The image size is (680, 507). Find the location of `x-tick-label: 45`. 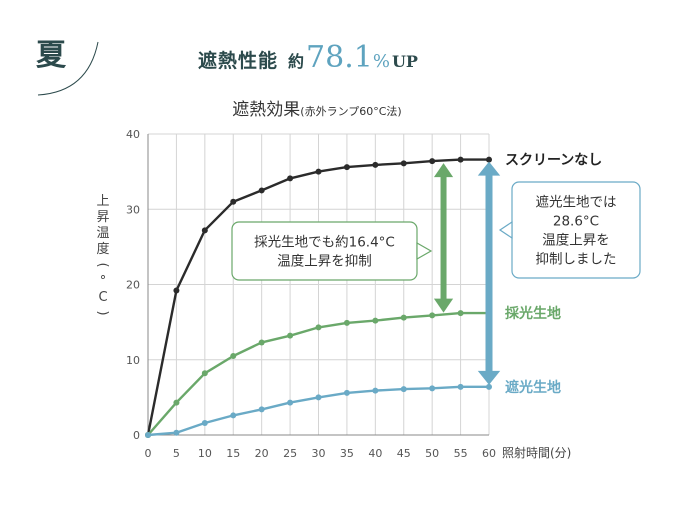

x-tick-label: 45 is located at coordinates (404, 453).